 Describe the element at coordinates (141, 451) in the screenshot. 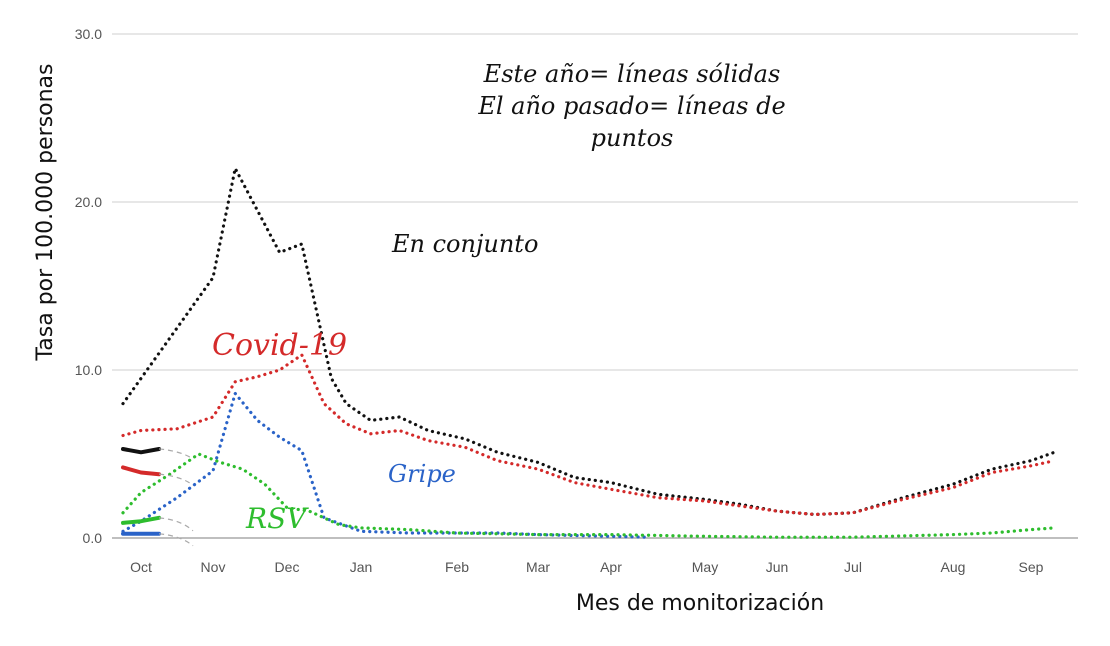

I see `solid-line-en-conjunto` at that location.